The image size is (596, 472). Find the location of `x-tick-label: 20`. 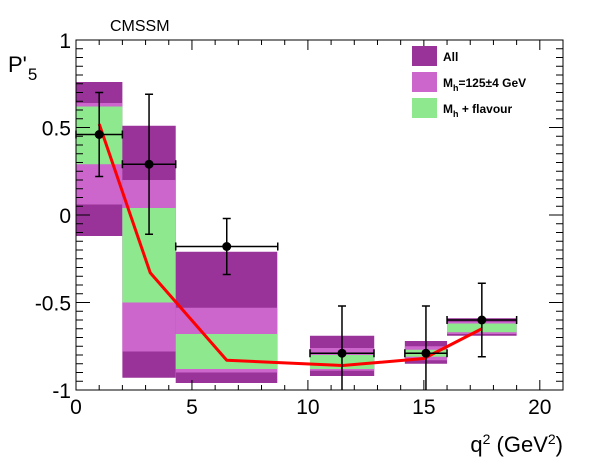

x-tick-label: 20 is located at coordinates (539, 407).